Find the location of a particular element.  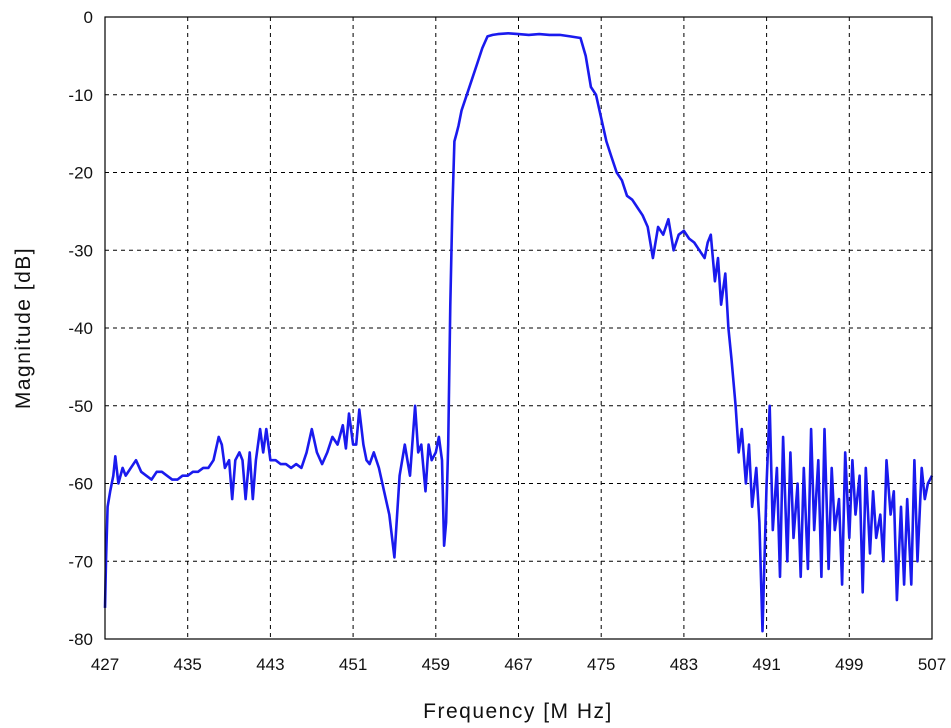

y-tick-label: -80 is located at coordinates (80, 639).